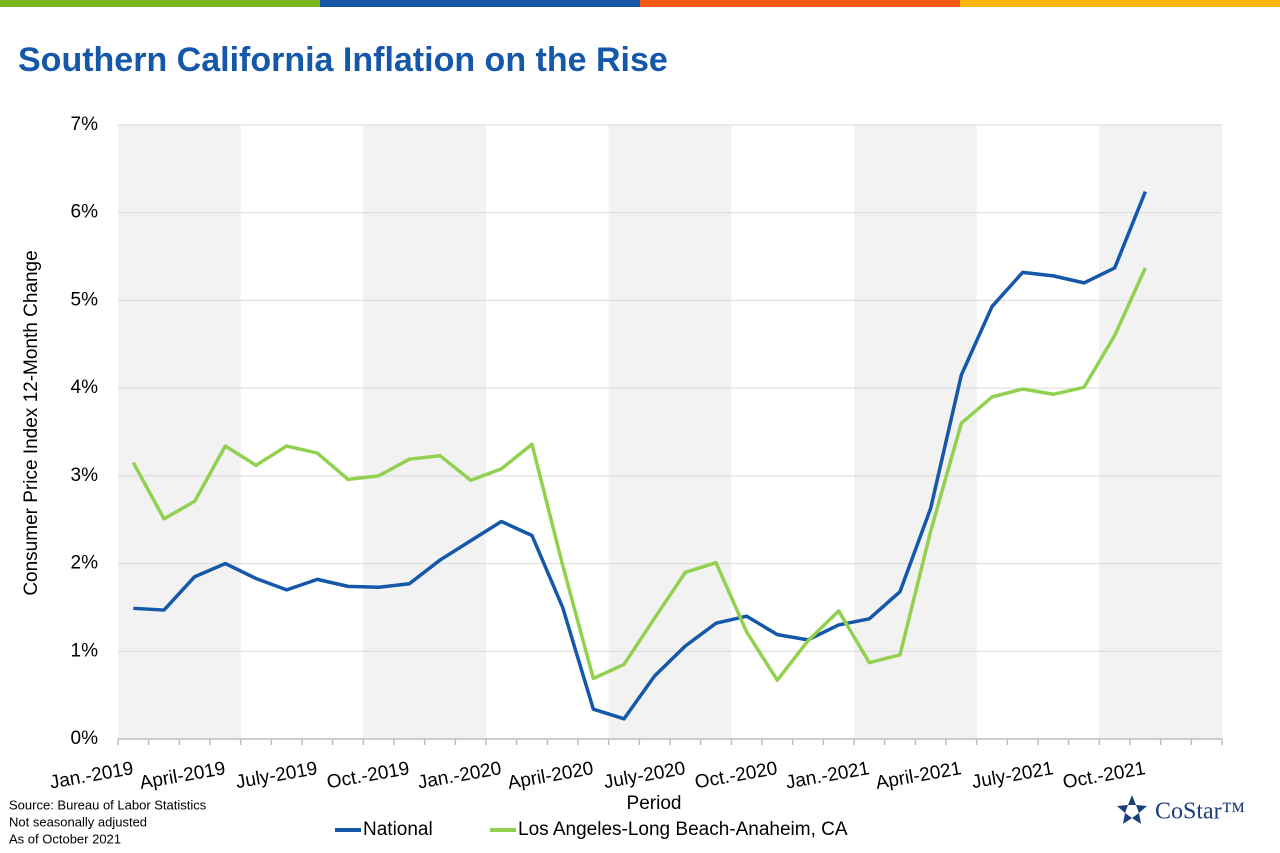 The image size is (1280, 853). I want to click on y-tick-label: 7%, so click(85, 124).